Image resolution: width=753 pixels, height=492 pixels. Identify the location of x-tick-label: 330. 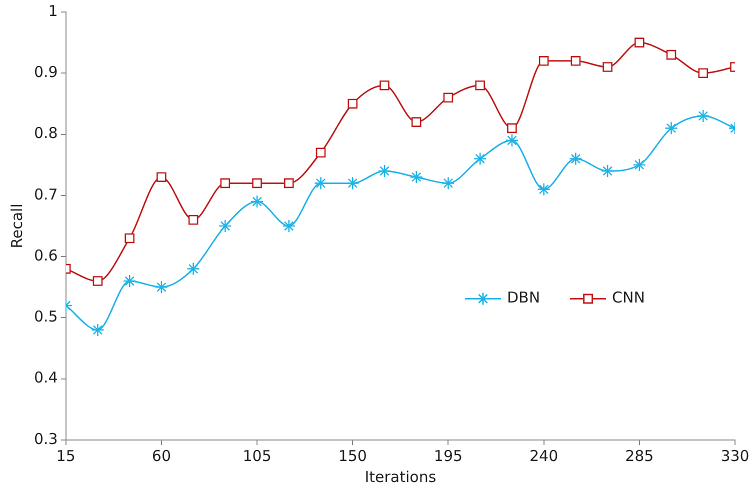
(735, 455).